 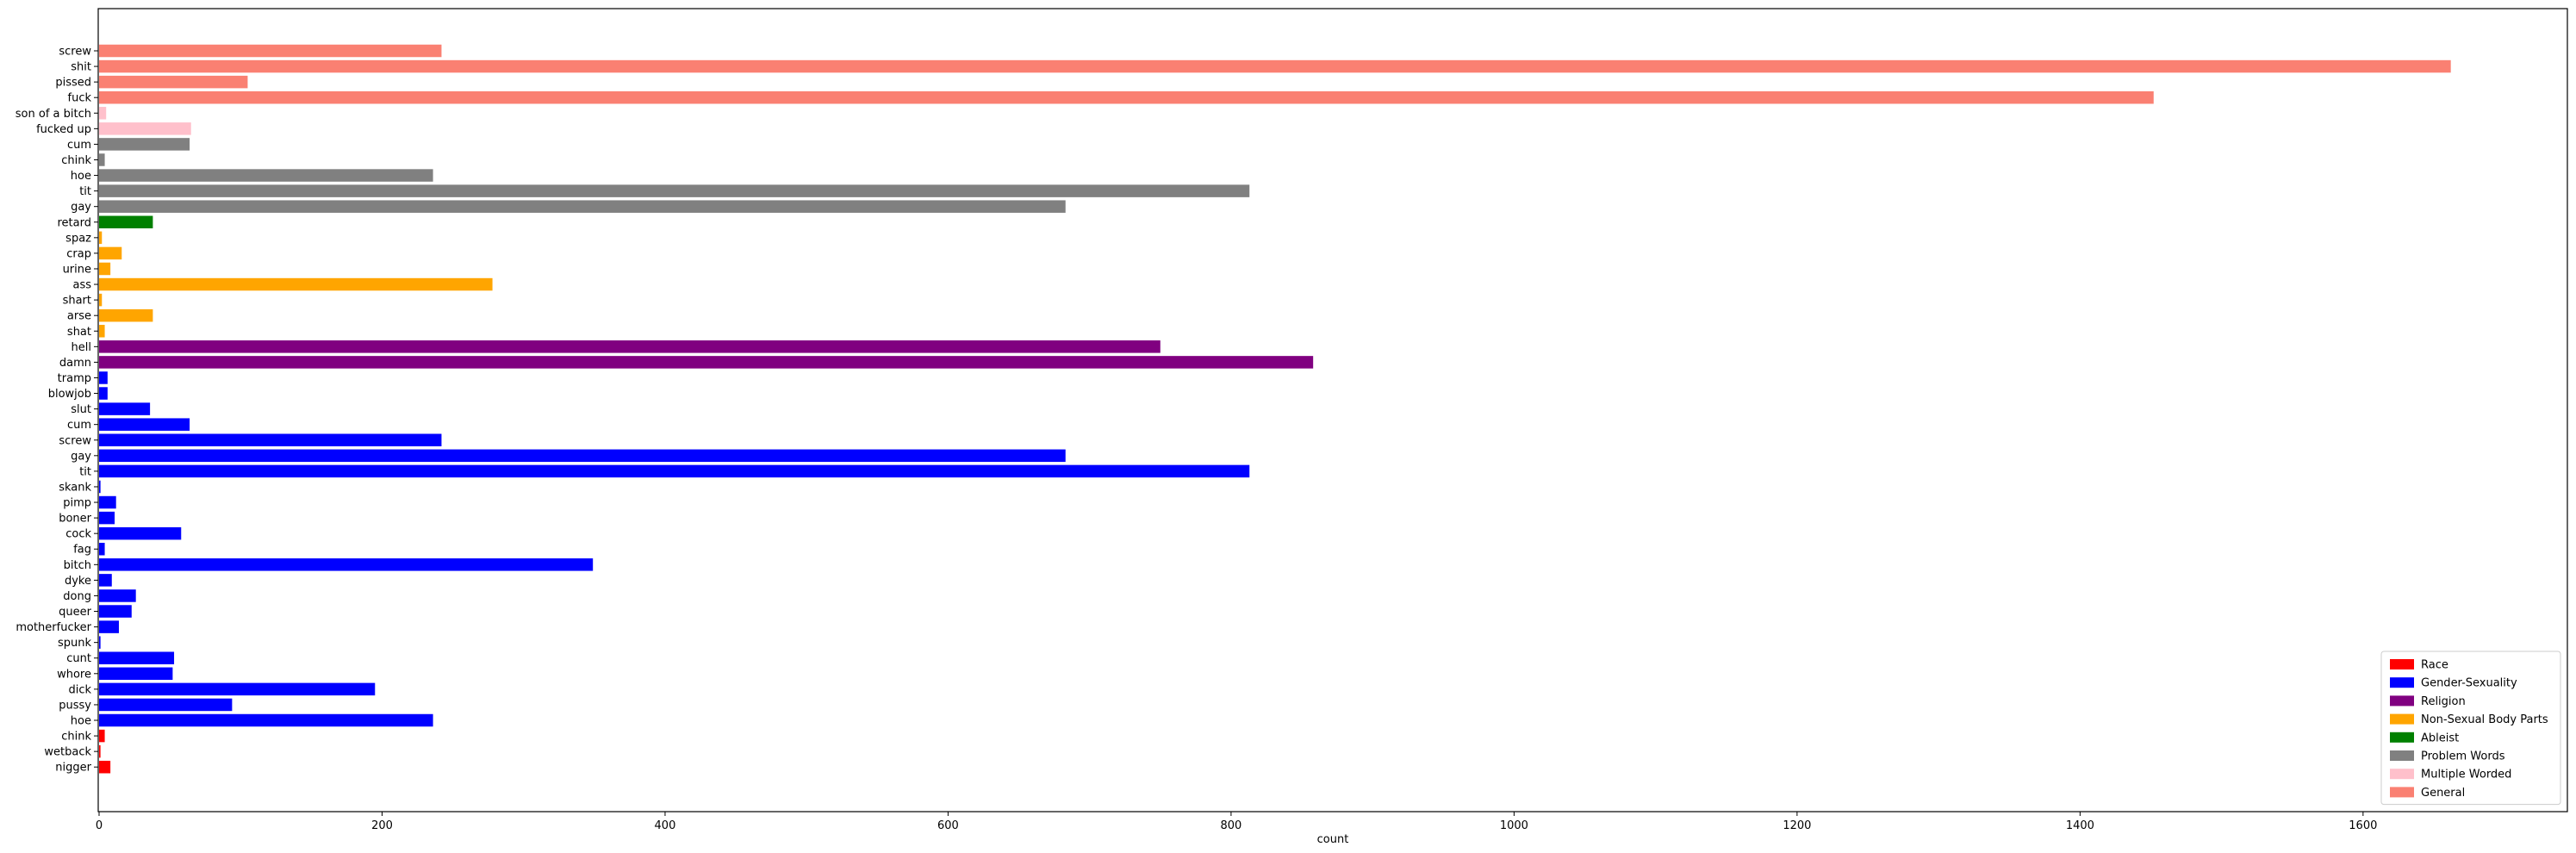 I want to click on y-tick-label: dong, so click(x=77, y=596).